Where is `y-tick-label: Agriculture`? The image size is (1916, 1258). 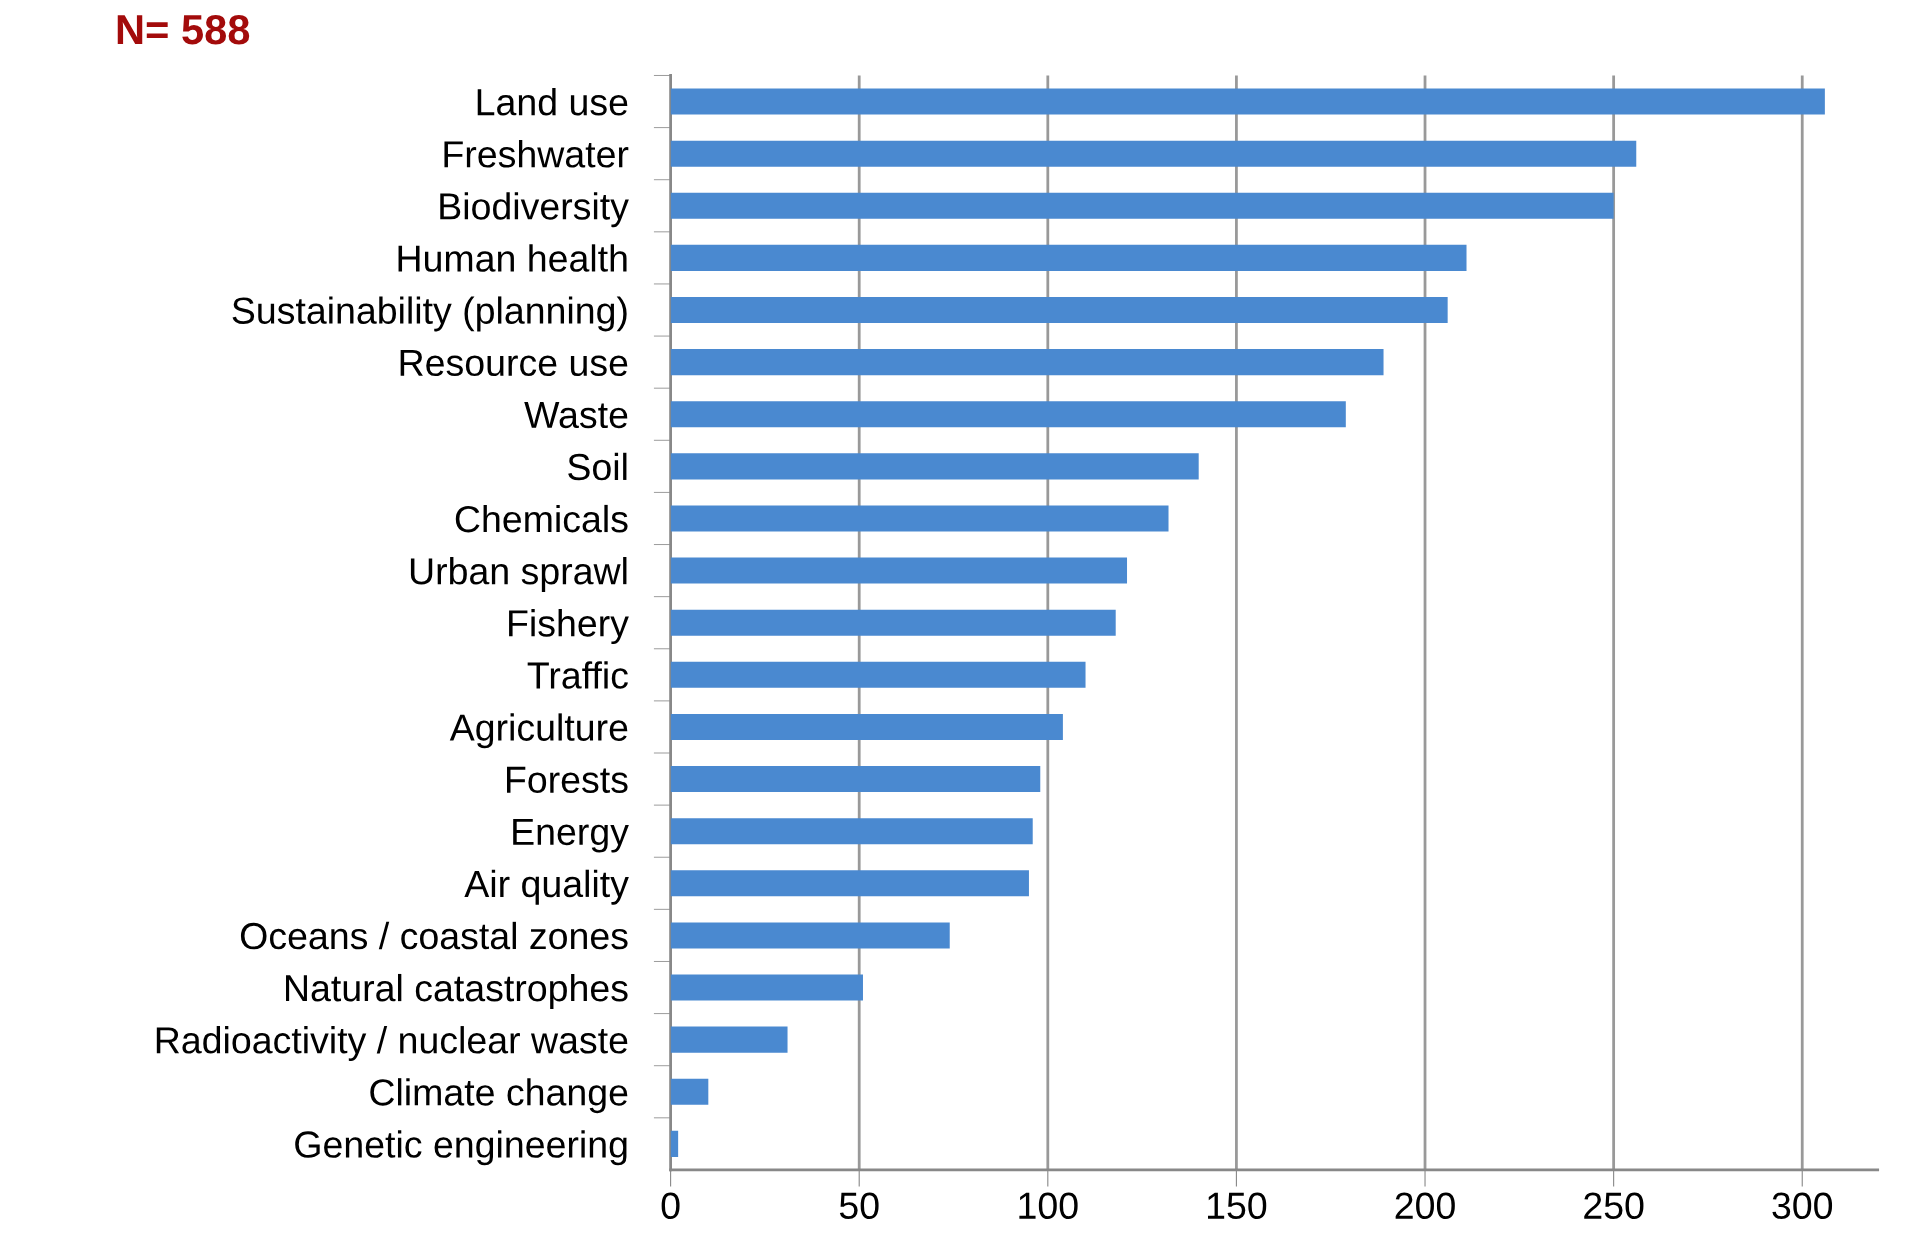 y-tick-label: Agriculture is located at coordinates (538, 731).